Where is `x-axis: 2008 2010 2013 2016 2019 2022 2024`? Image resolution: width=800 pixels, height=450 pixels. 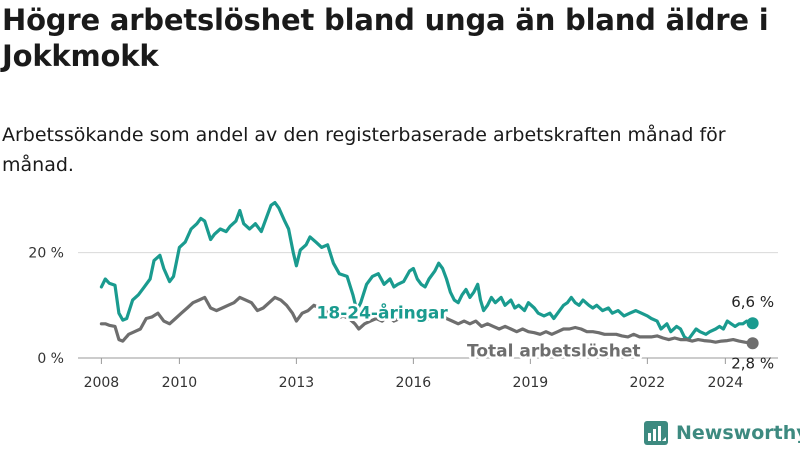 x-axis: 2008 2010 2013 2016 2019 2022 2024 is located at coordinates (414, 374).